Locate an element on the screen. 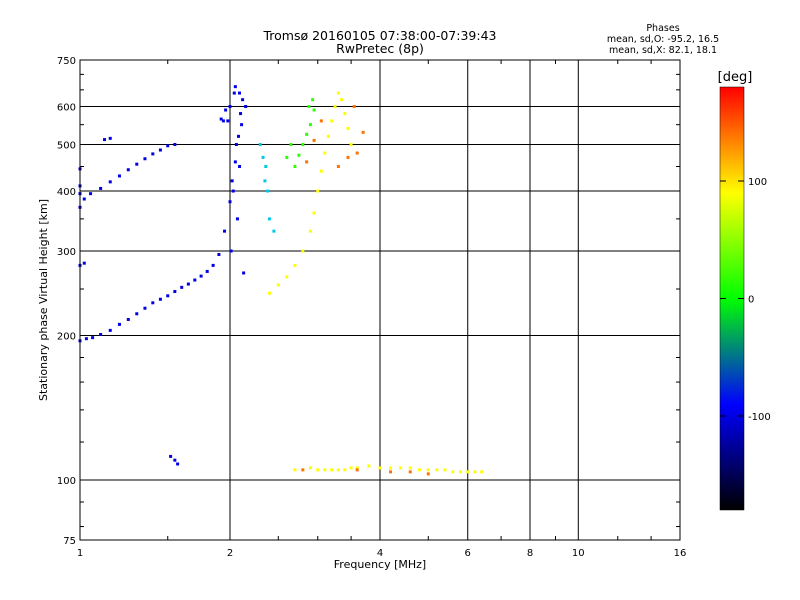  colorbar-tick-label: -100 is located at coordinates (759, 417).